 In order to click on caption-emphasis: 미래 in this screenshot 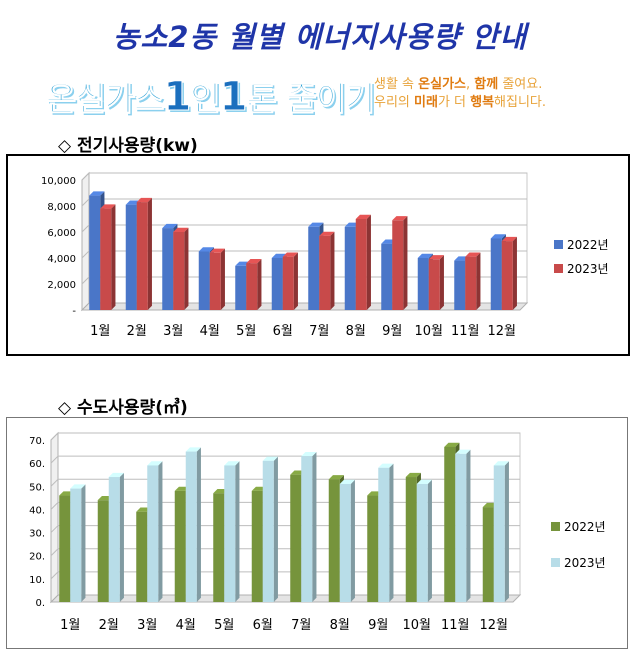, I will do `click(426, 102)`.